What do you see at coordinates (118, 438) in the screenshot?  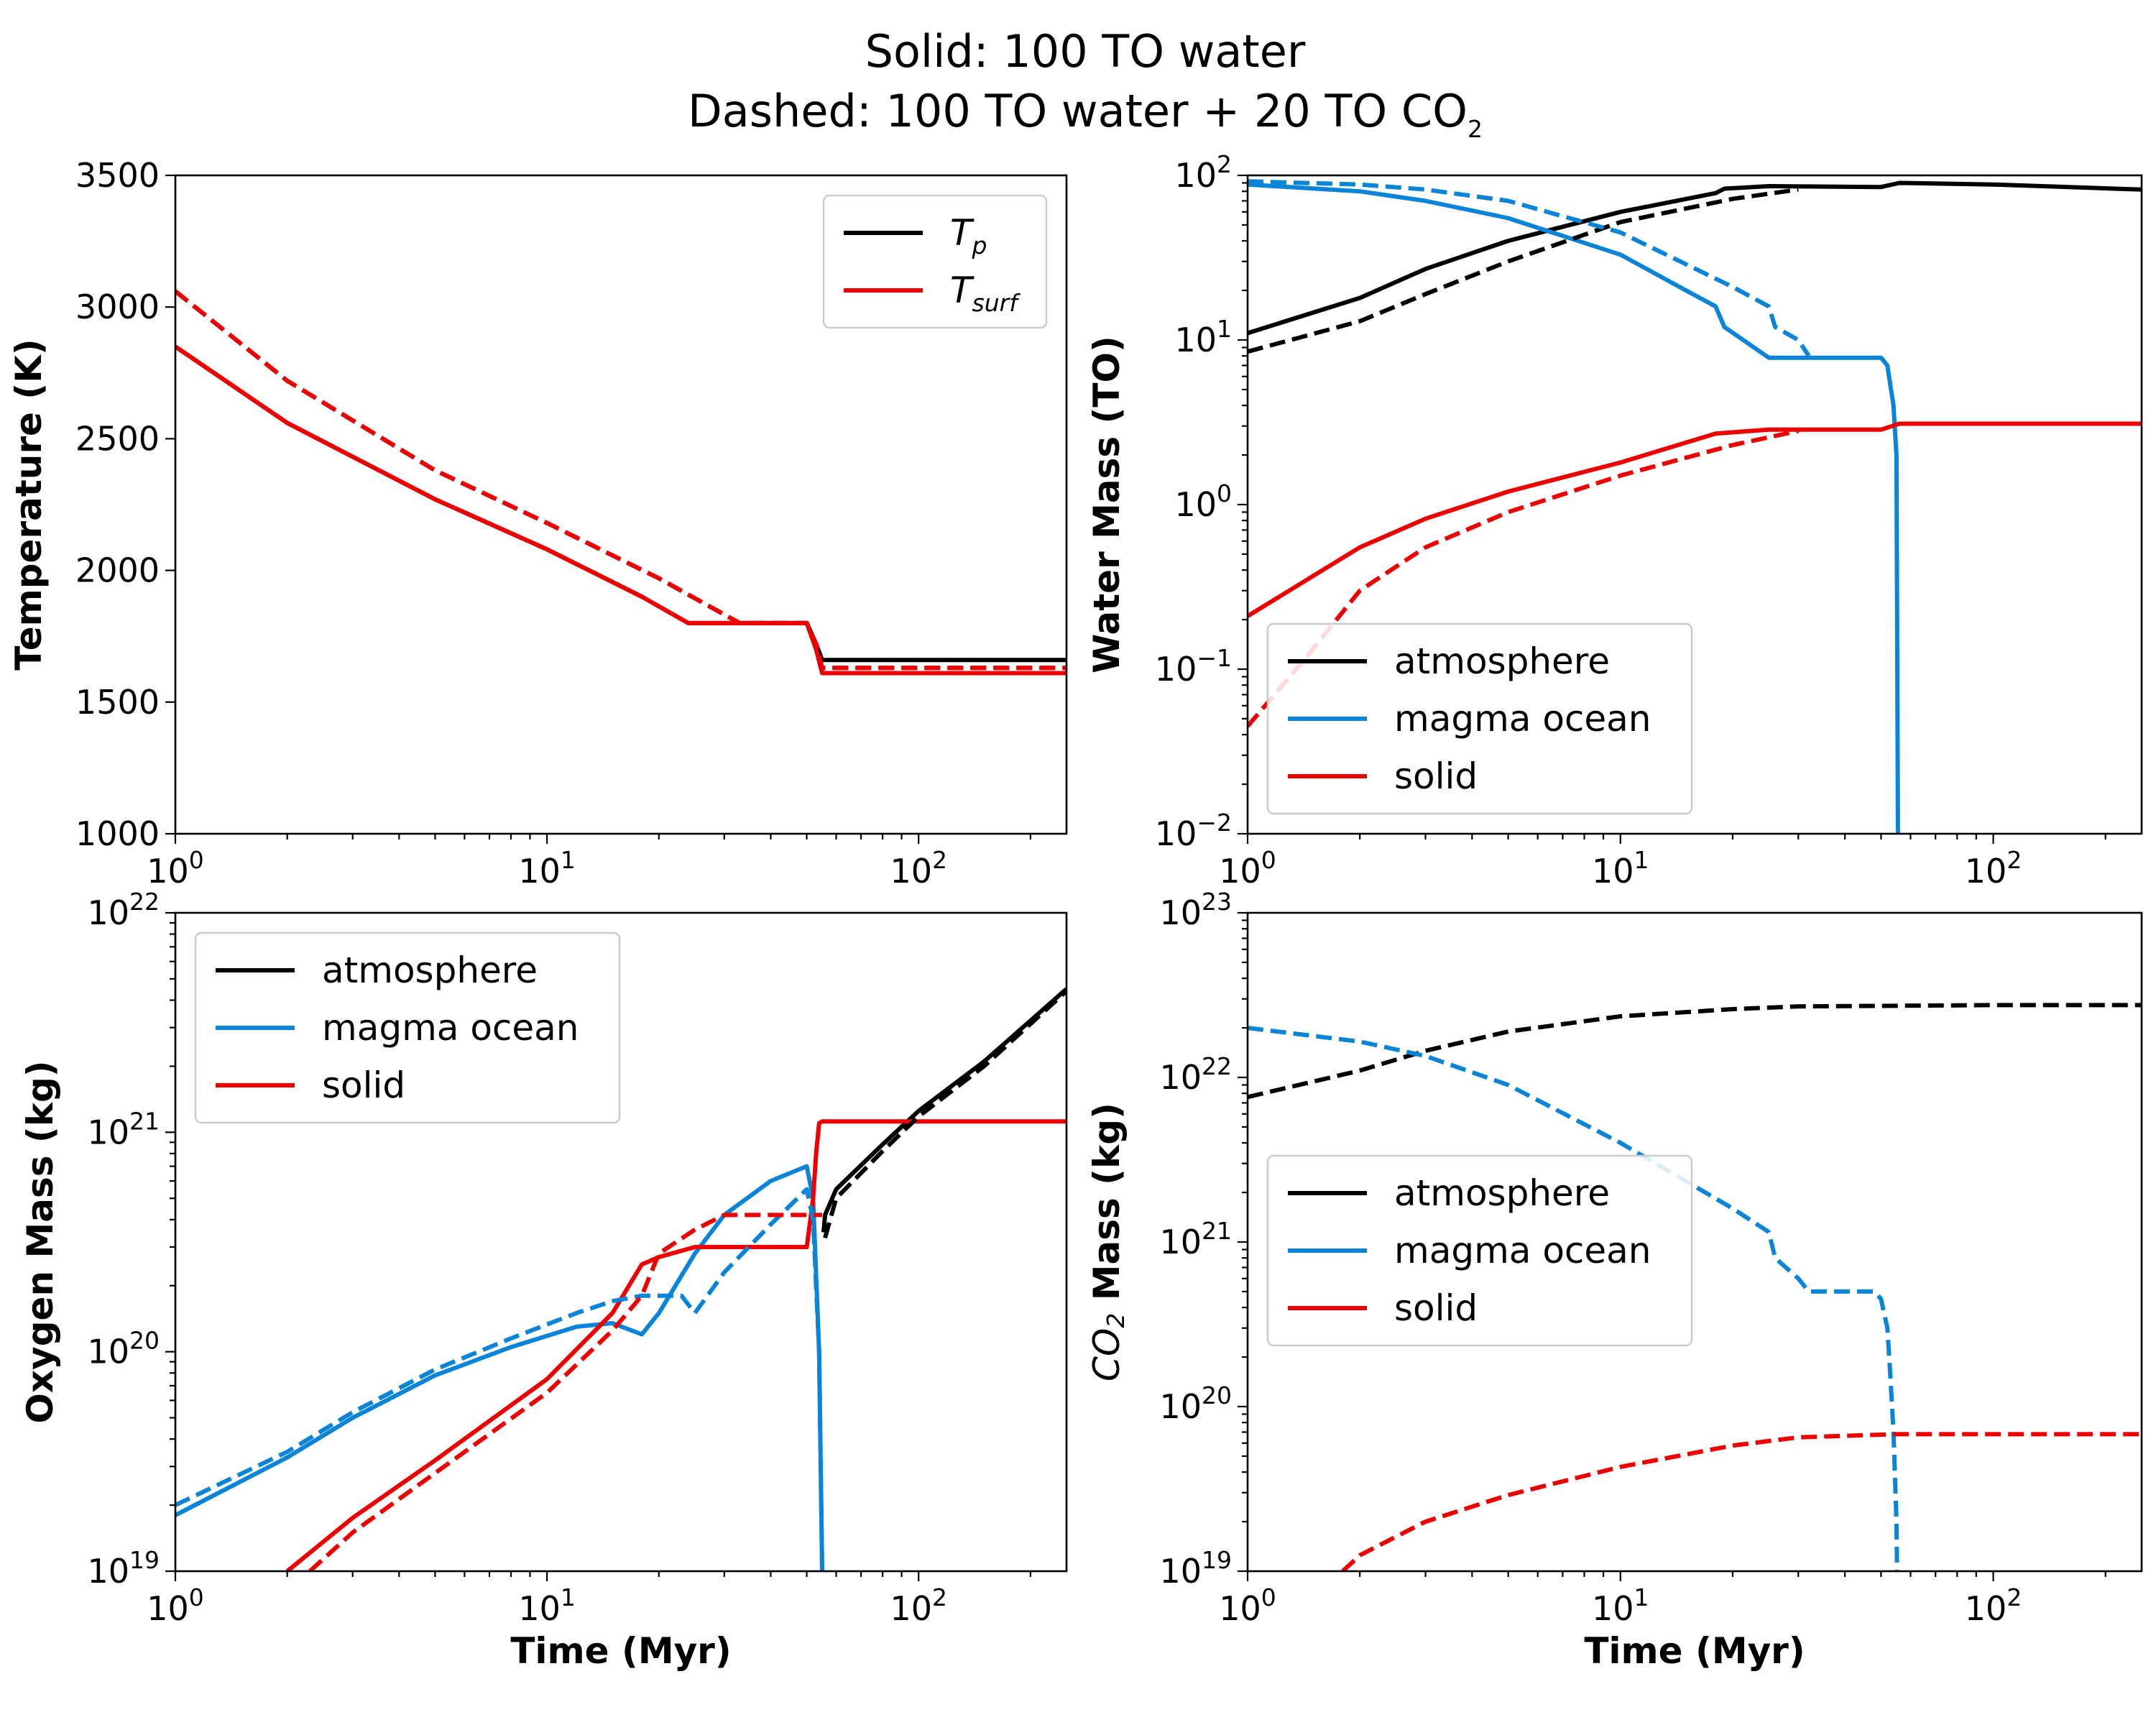 I see `y-tick-label: 2500` at bounding box center [118, 438].